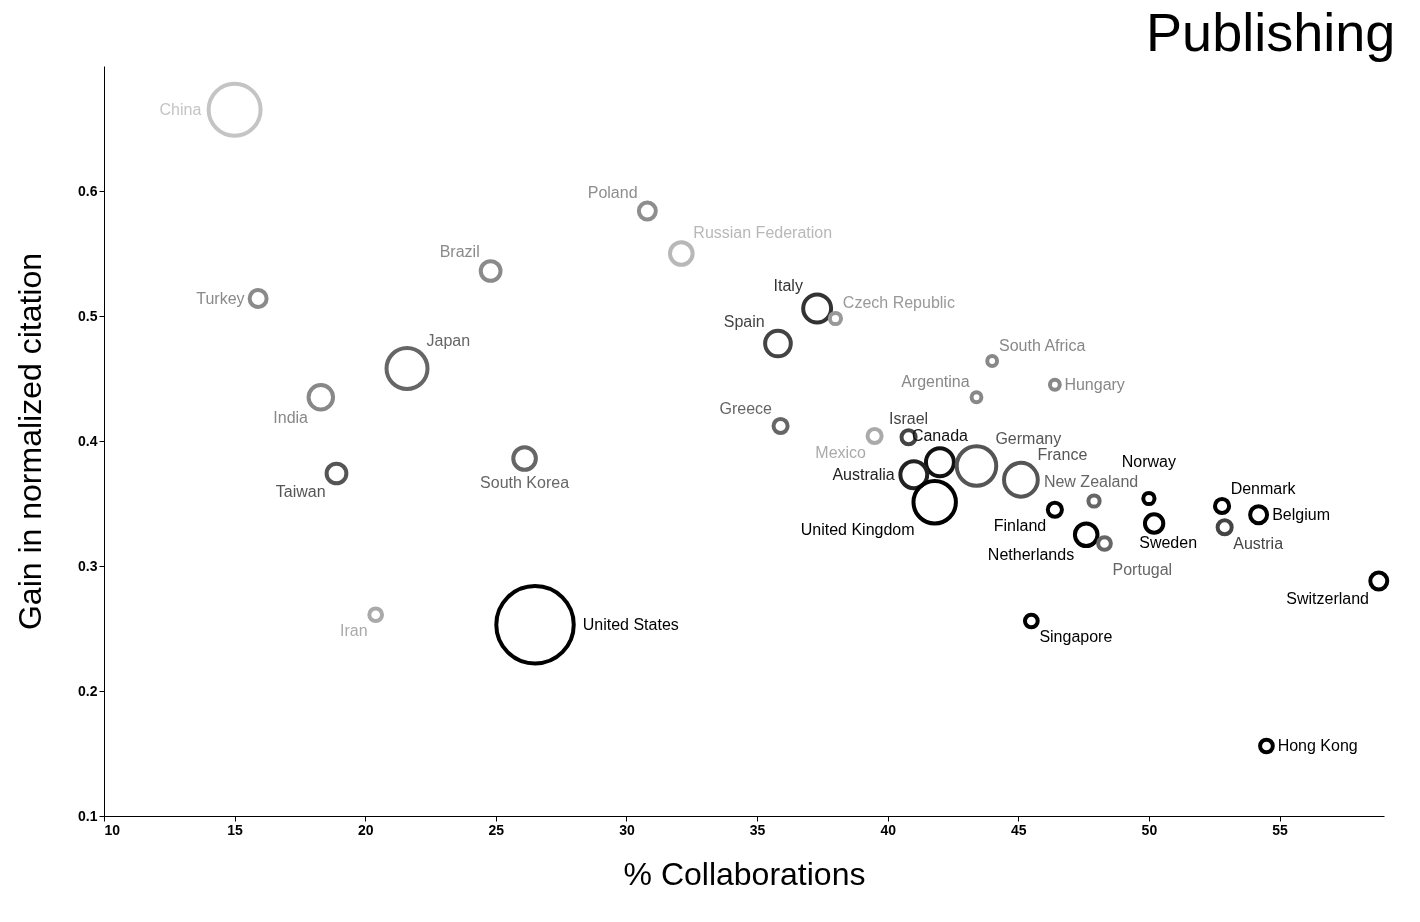 The width and height of the screenshot is (1420, 922). What do you see at coordinates (746, 409) in the screenshot?
I see `series-label: Greece` at bounding box center [746, 409].